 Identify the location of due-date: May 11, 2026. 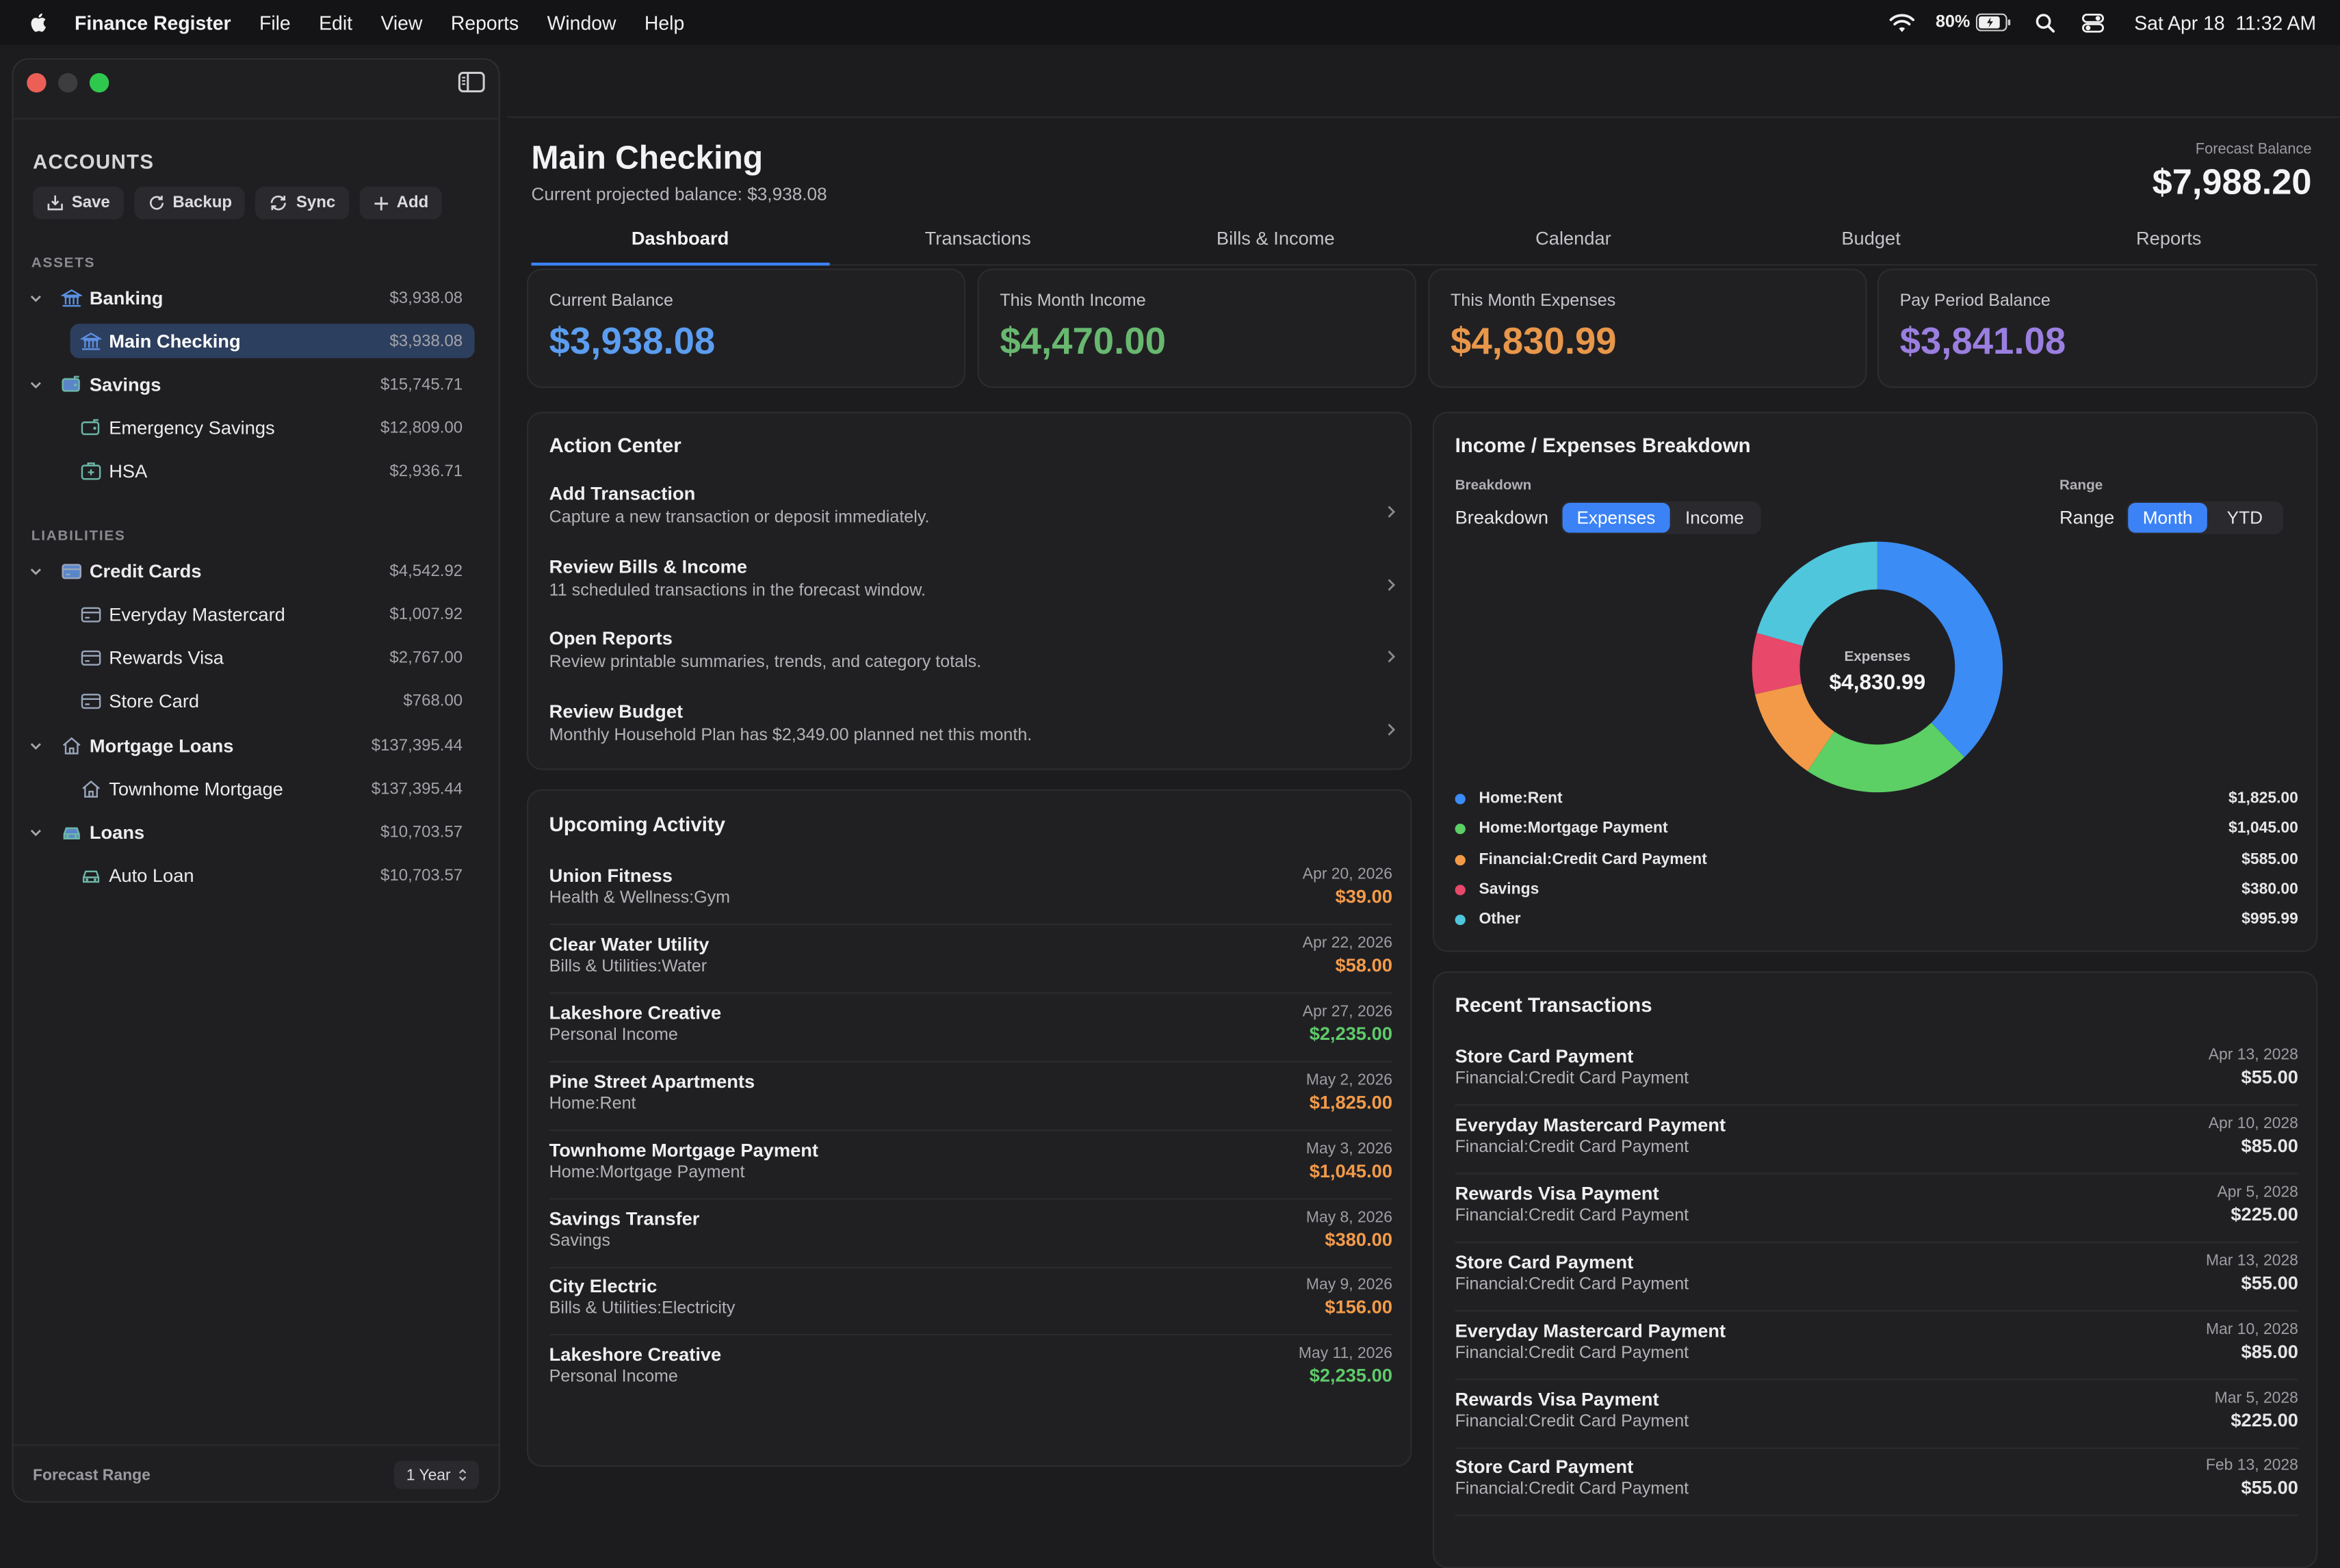
(1345, 1353).